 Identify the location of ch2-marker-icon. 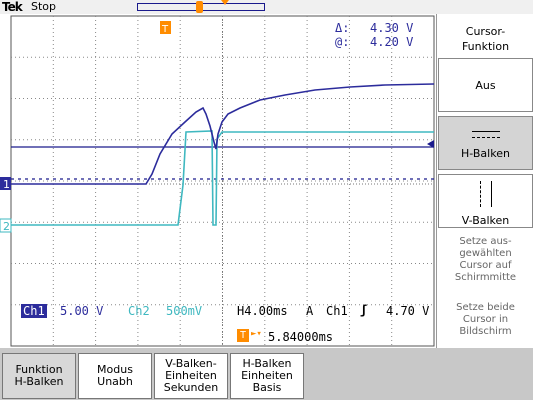
(6, 225).